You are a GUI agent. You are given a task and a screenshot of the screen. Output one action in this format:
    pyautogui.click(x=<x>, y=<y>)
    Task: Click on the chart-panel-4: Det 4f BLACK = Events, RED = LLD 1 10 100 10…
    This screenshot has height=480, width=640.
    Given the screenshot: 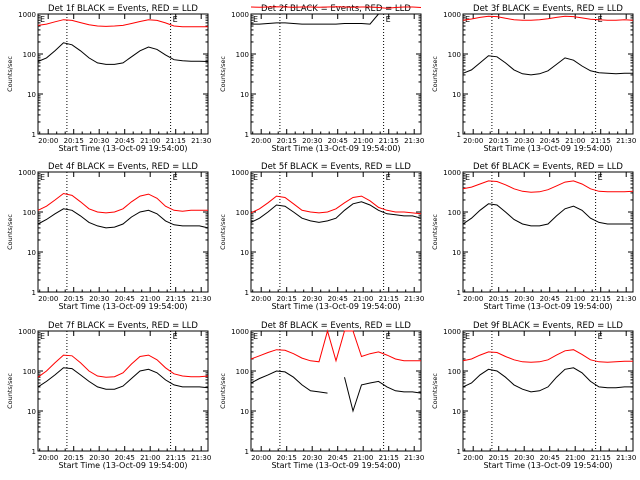 What is the action you would take?
    pyautogui.click(x=108, y=236)
    